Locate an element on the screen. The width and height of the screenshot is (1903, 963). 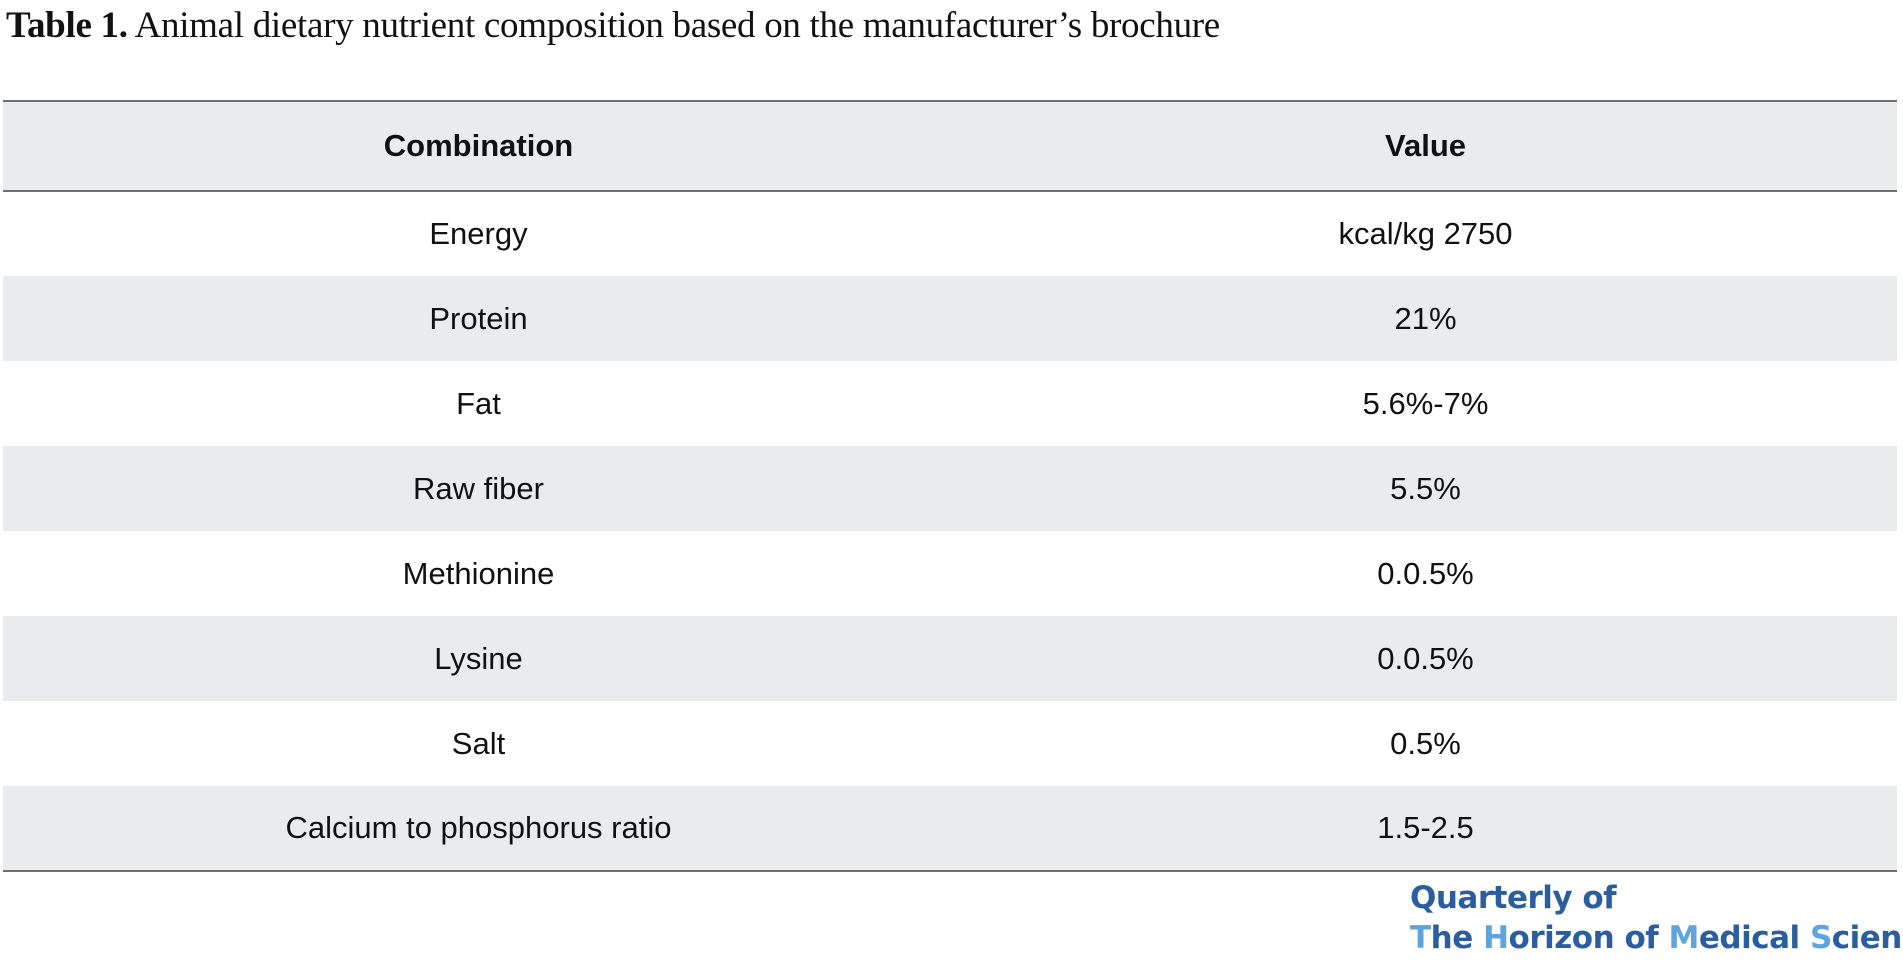
cell-value: 5.5% is located at coordinates (1425, 488).